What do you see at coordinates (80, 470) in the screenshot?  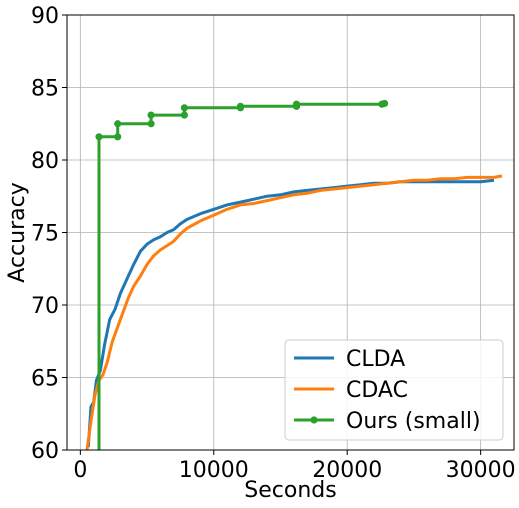 I see `x-tick-label: 0` at bounding box center [80, 470].